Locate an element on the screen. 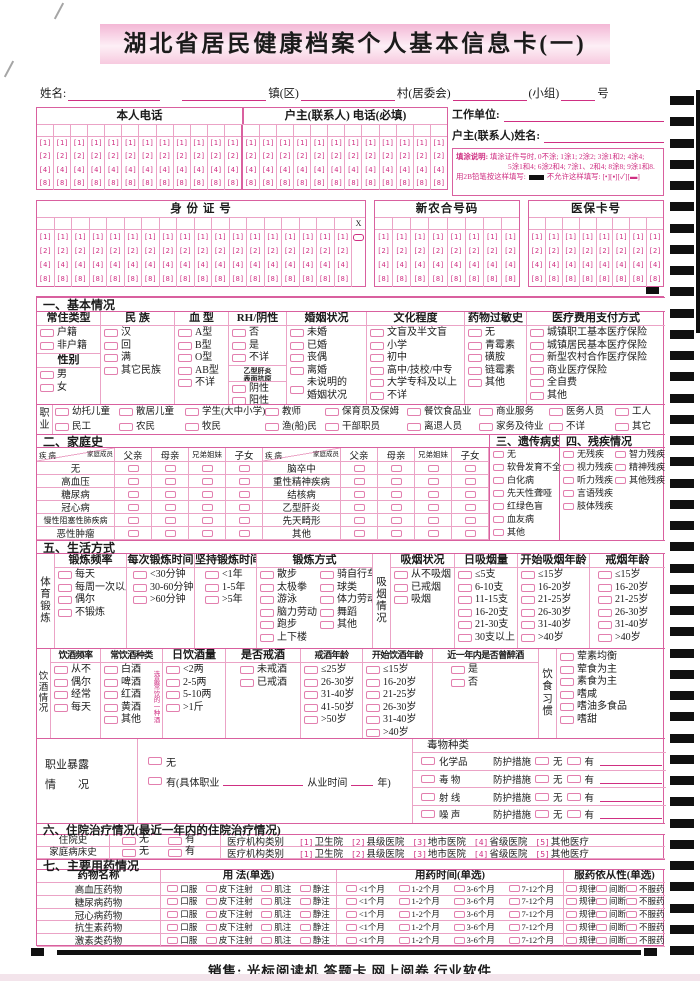 The image size is (700, 981). name-blank is located at coordinates (114, 94).